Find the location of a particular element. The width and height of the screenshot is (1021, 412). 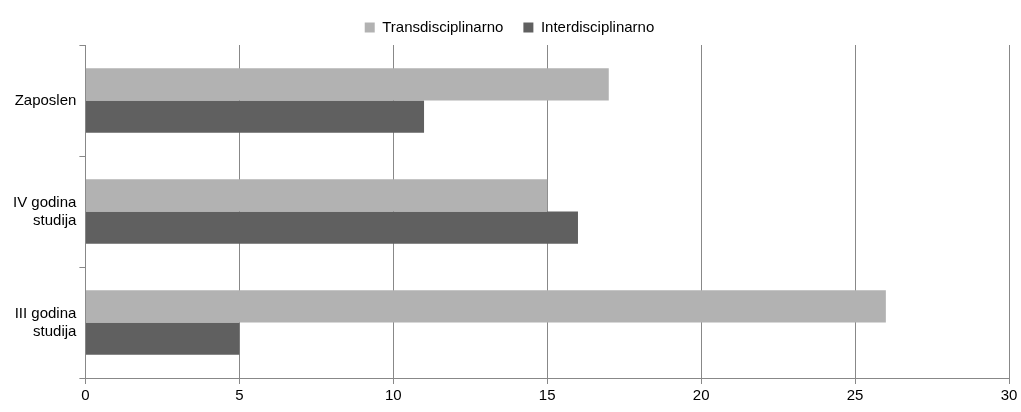

x-tick-label: 25 is located at coordinates (855, 395).